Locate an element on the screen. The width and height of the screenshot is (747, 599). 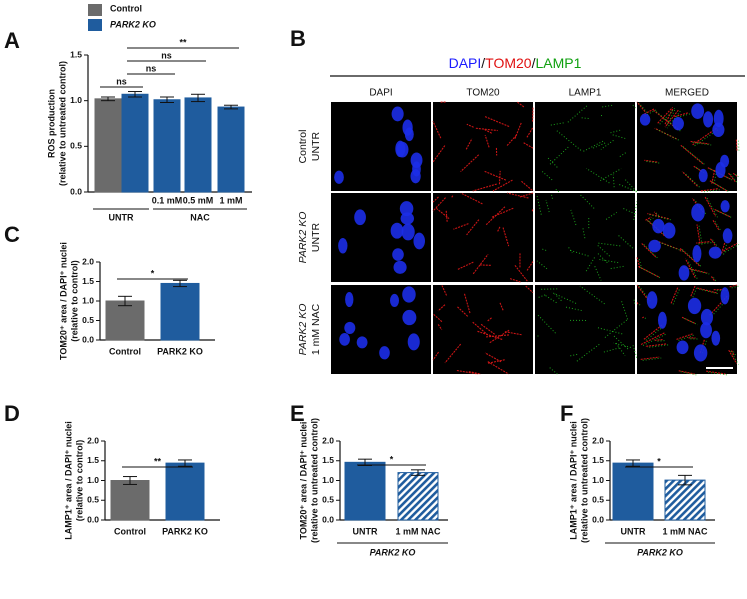
legend-label: PARK2 KO is located at coordinates (133, 24).